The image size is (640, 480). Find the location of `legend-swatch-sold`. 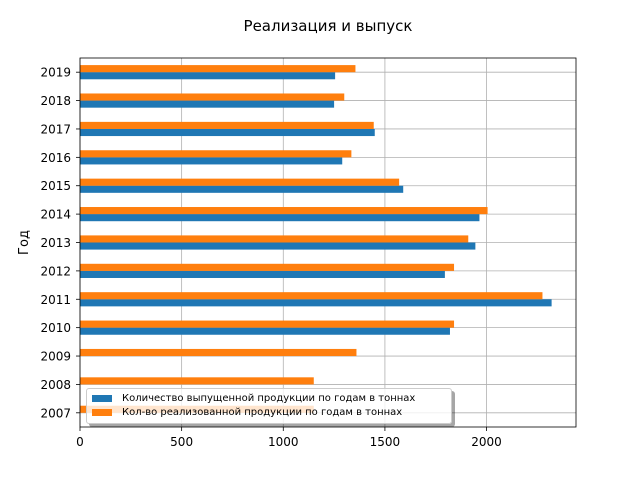

legend-swatch-sold is located at coordinates (102, 412).